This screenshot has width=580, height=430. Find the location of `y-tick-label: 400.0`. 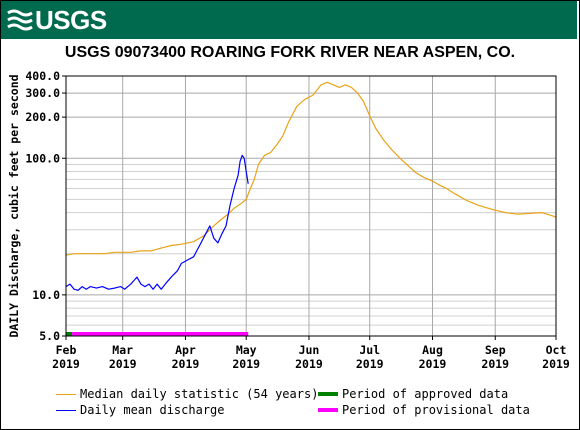

y-tick-label: 400.0 is located at coordinates (42, 76).